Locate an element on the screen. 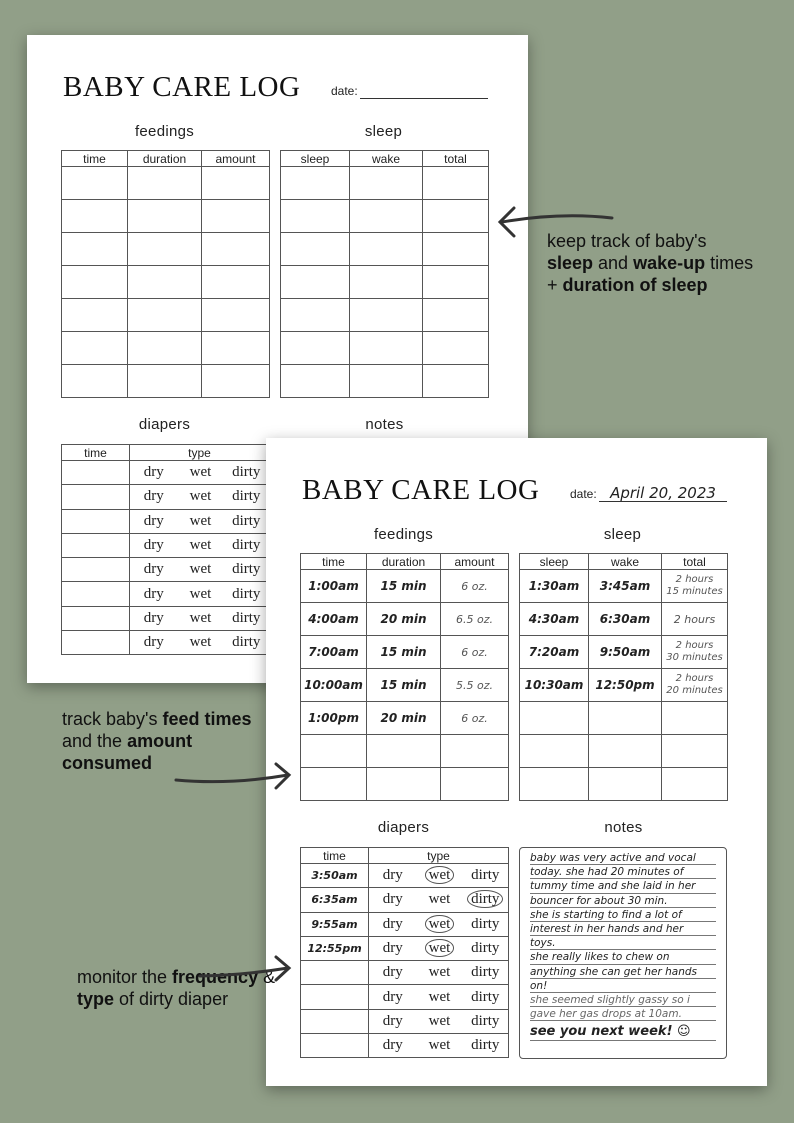 The image size is (794, 1123). feedings-cell: 6 oz. is located at coordinates (474, 586).